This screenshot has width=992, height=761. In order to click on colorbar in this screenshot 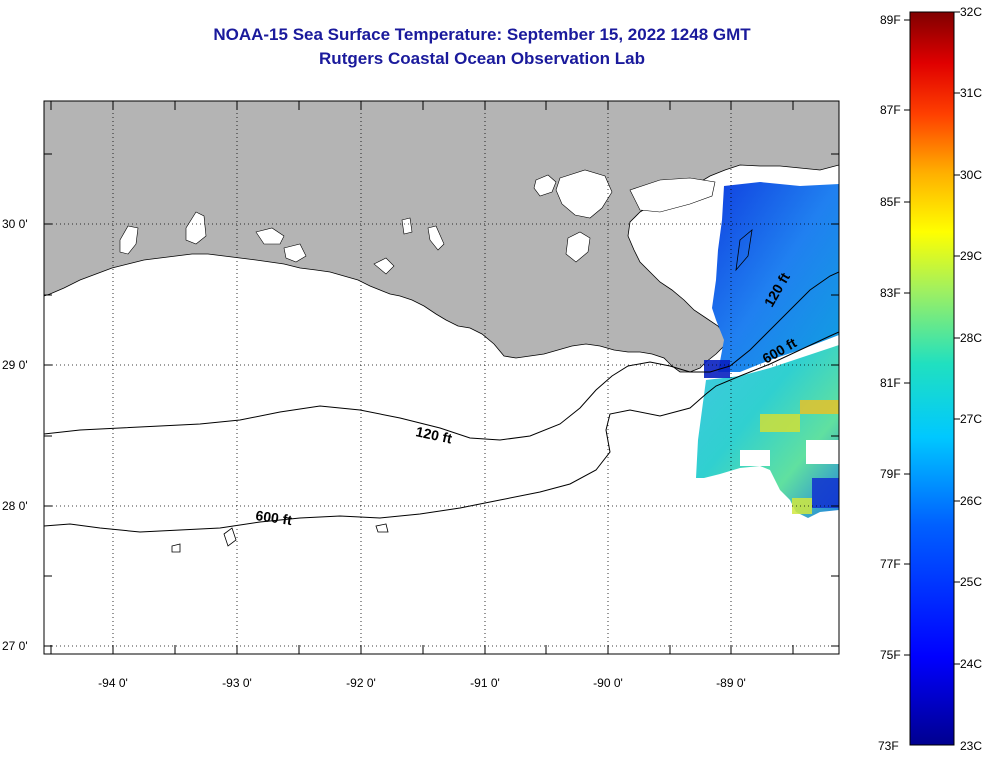, I will do `click(932, 378)`.